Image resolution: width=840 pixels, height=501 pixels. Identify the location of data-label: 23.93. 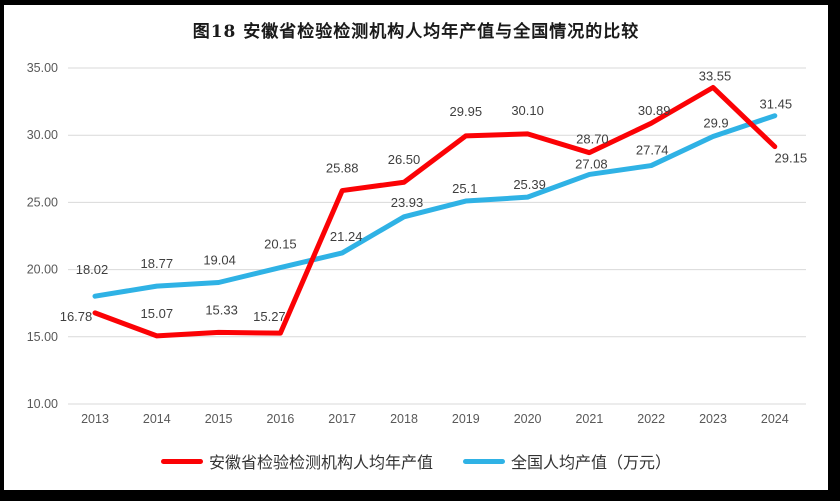
(407, 202).